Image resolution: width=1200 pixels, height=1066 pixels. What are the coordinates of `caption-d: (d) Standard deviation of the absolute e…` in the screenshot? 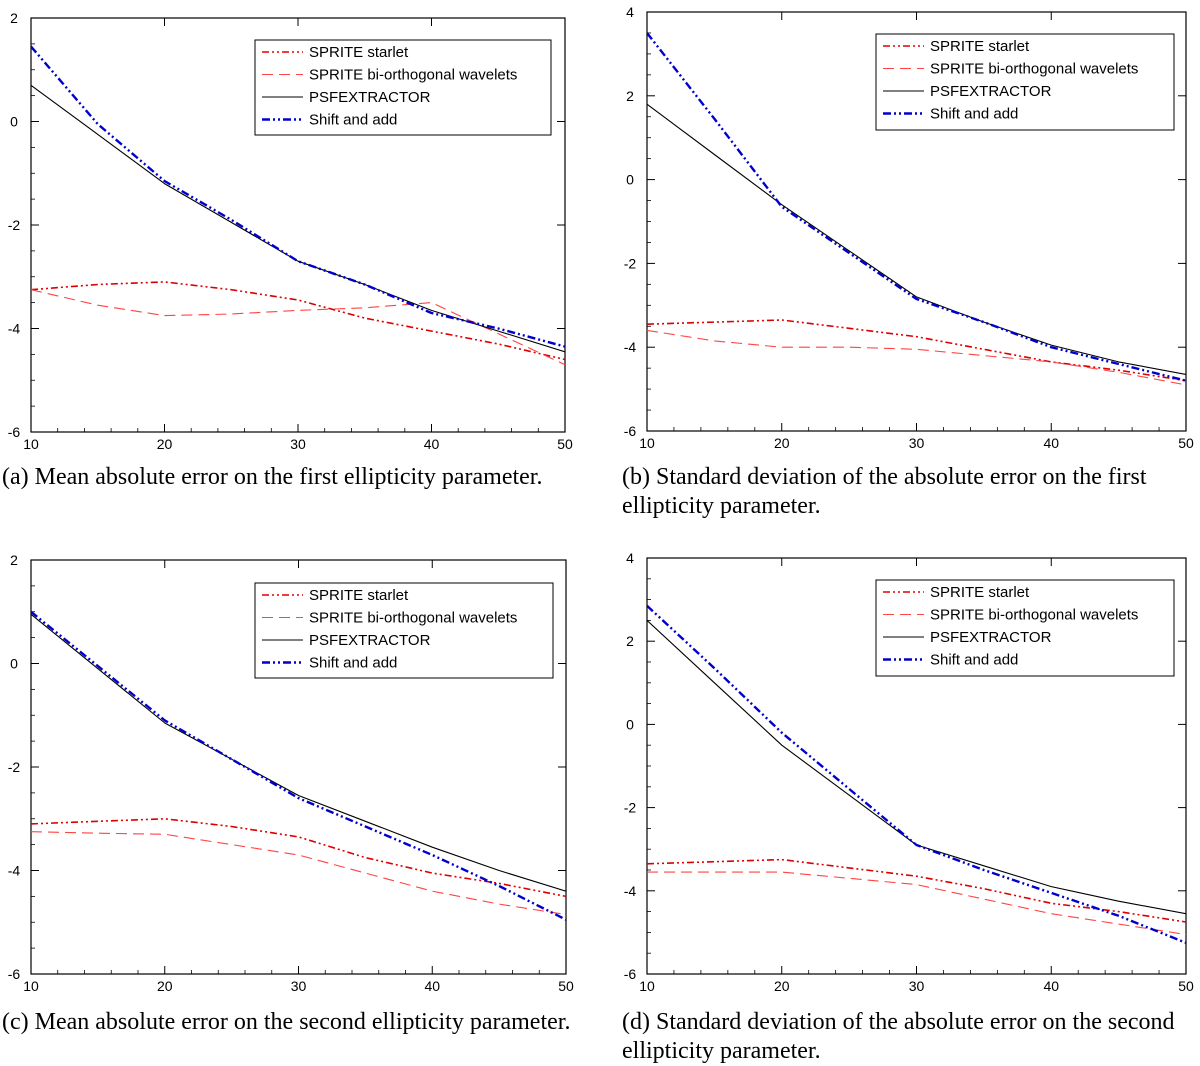 It's located at (898, 1036).